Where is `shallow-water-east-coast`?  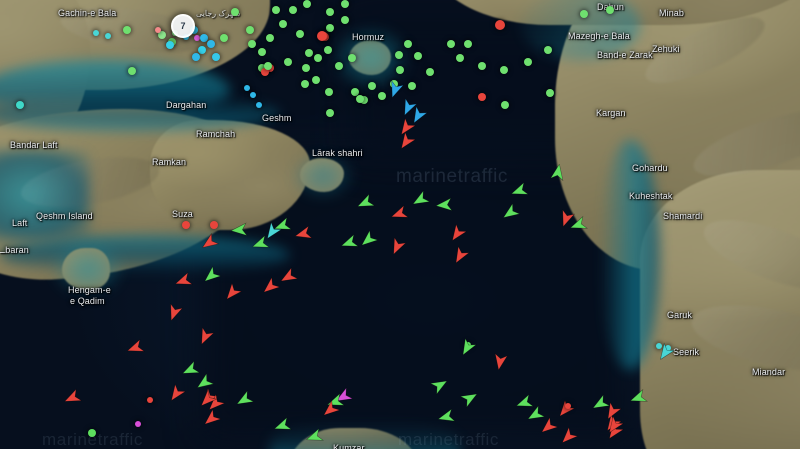 shallow-water-east-coast is located at coordinates (630, 255).